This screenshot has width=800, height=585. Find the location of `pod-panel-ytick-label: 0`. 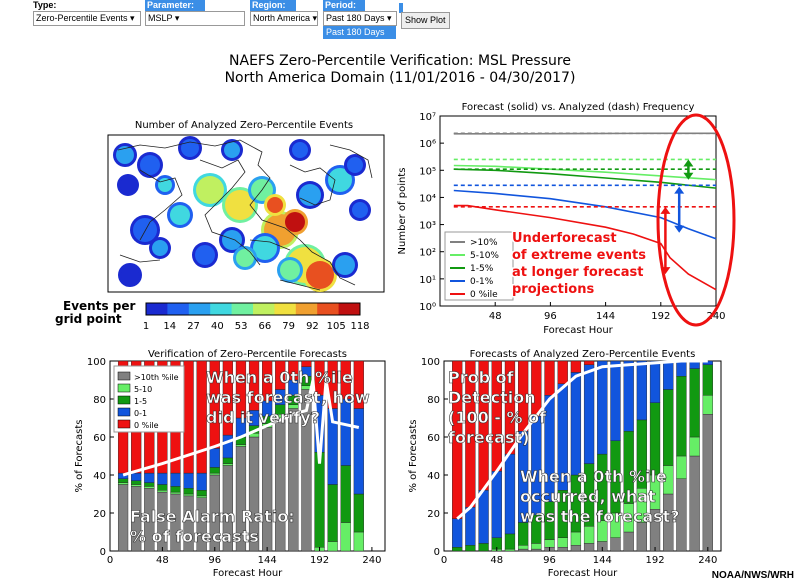

pod-panel-ytick-label: 0 is located at coordinates (437, 552).